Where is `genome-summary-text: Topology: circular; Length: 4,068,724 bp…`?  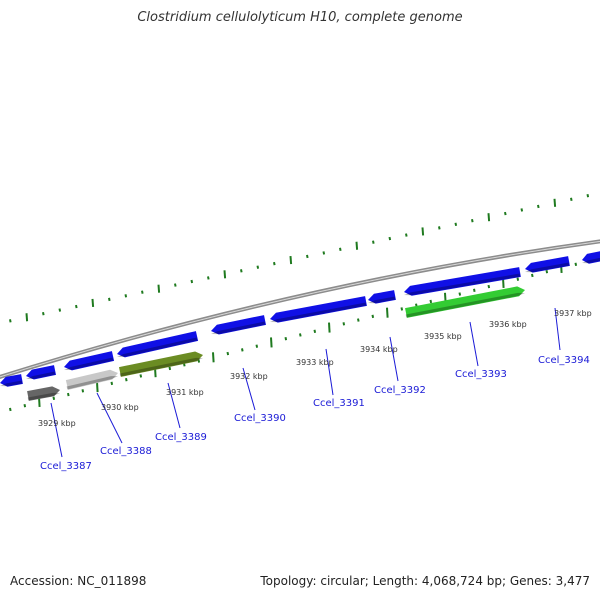 genome-summary-text: Topology: circular; Length: 4,068,724 bp… is located at coordinates (425, 581).